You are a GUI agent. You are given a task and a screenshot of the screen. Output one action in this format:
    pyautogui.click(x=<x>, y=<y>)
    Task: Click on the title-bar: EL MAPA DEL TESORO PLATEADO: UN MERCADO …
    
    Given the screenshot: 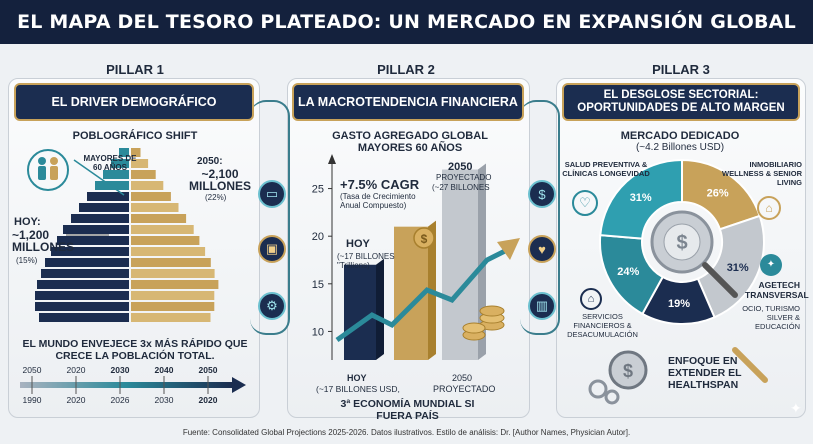 What is the action you would take?
    pyautogui.click(x=406, y=22)
    